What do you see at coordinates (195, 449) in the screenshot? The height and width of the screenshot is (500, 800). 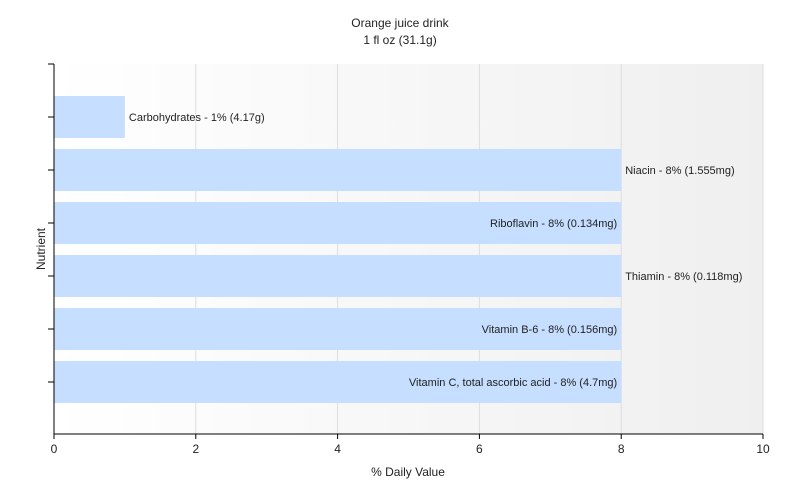 I see `x-tick-label: 2` at bounding box center [195, 449].